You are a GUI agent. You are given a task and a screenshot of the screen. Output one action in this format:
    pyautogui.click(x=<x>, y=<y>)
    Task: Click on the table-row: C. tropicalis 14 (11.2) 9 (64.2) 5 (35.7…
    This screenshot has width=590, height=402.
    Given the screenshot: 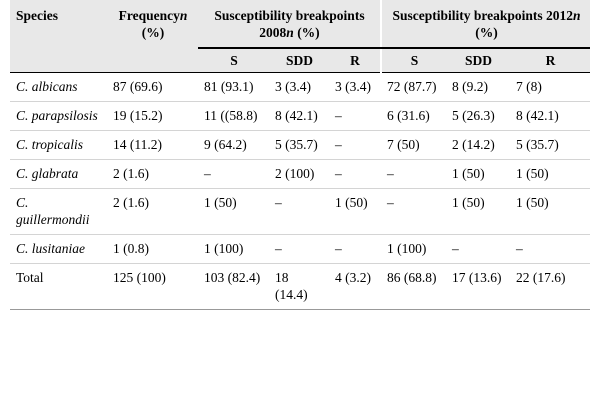 What is the action you would take?
    pyautogui.click(x=300, y=145)
    